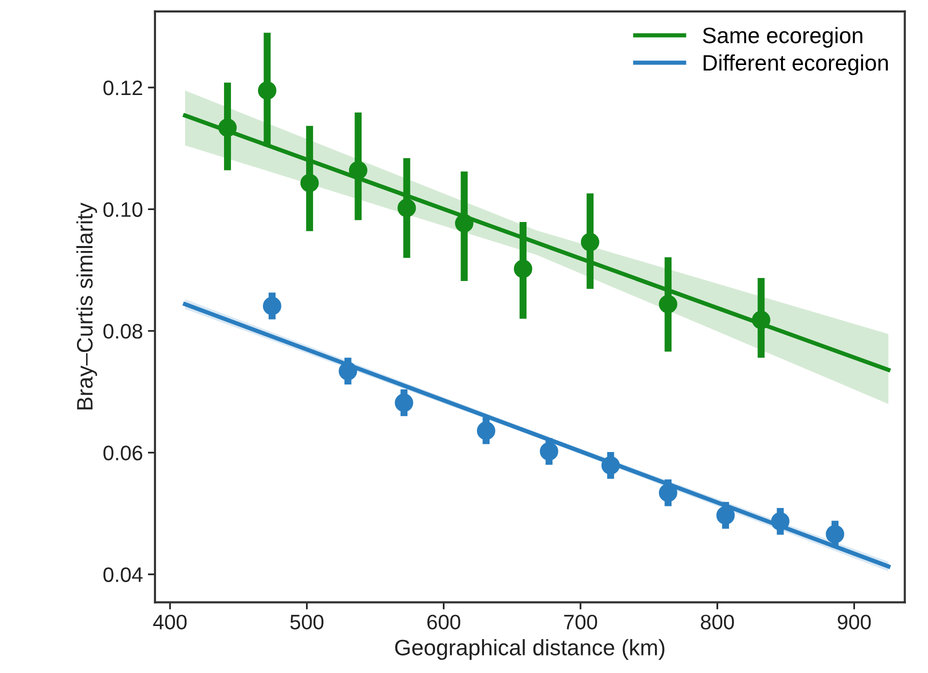 This screenshot has height=673, width=928. Describe the element at coordinates (581, 622) in the screenshot. I see `x-tick-label: 700` at that location.